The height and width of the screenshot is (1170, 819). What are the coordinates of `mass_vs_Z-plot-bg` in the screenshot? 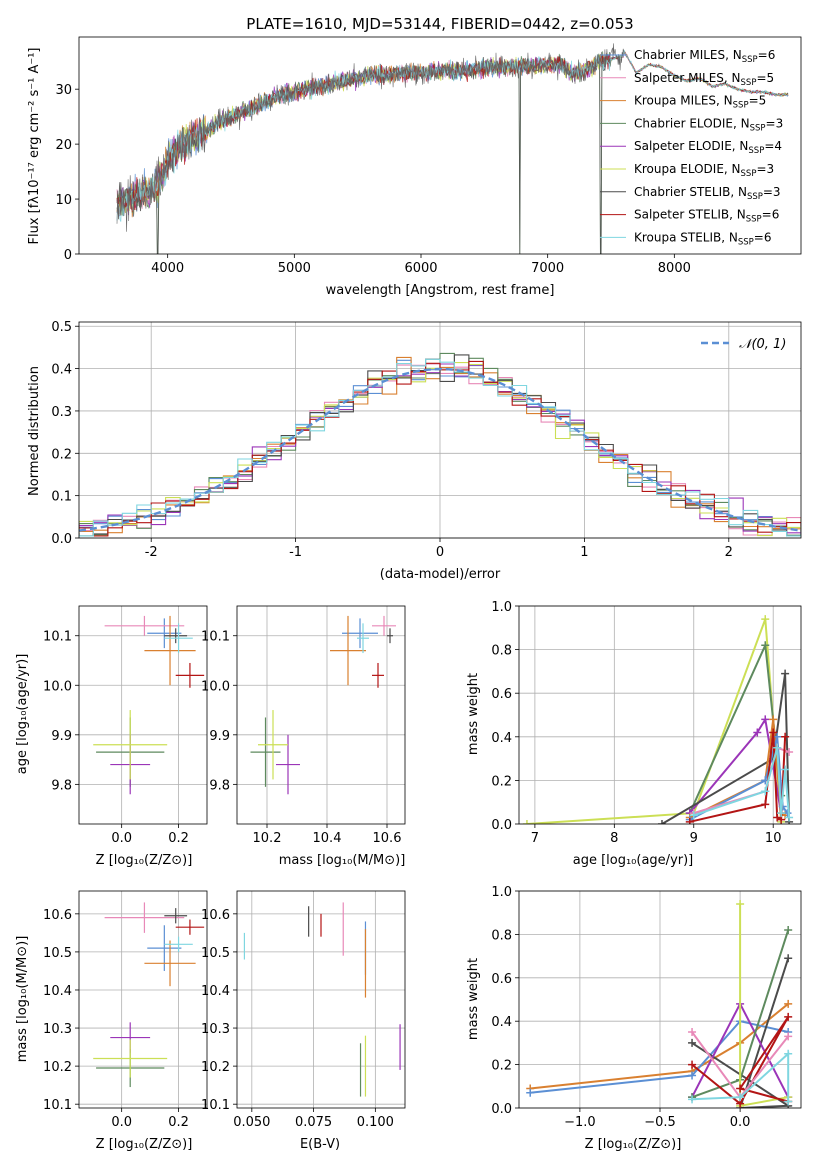 It's located at (143, 999).